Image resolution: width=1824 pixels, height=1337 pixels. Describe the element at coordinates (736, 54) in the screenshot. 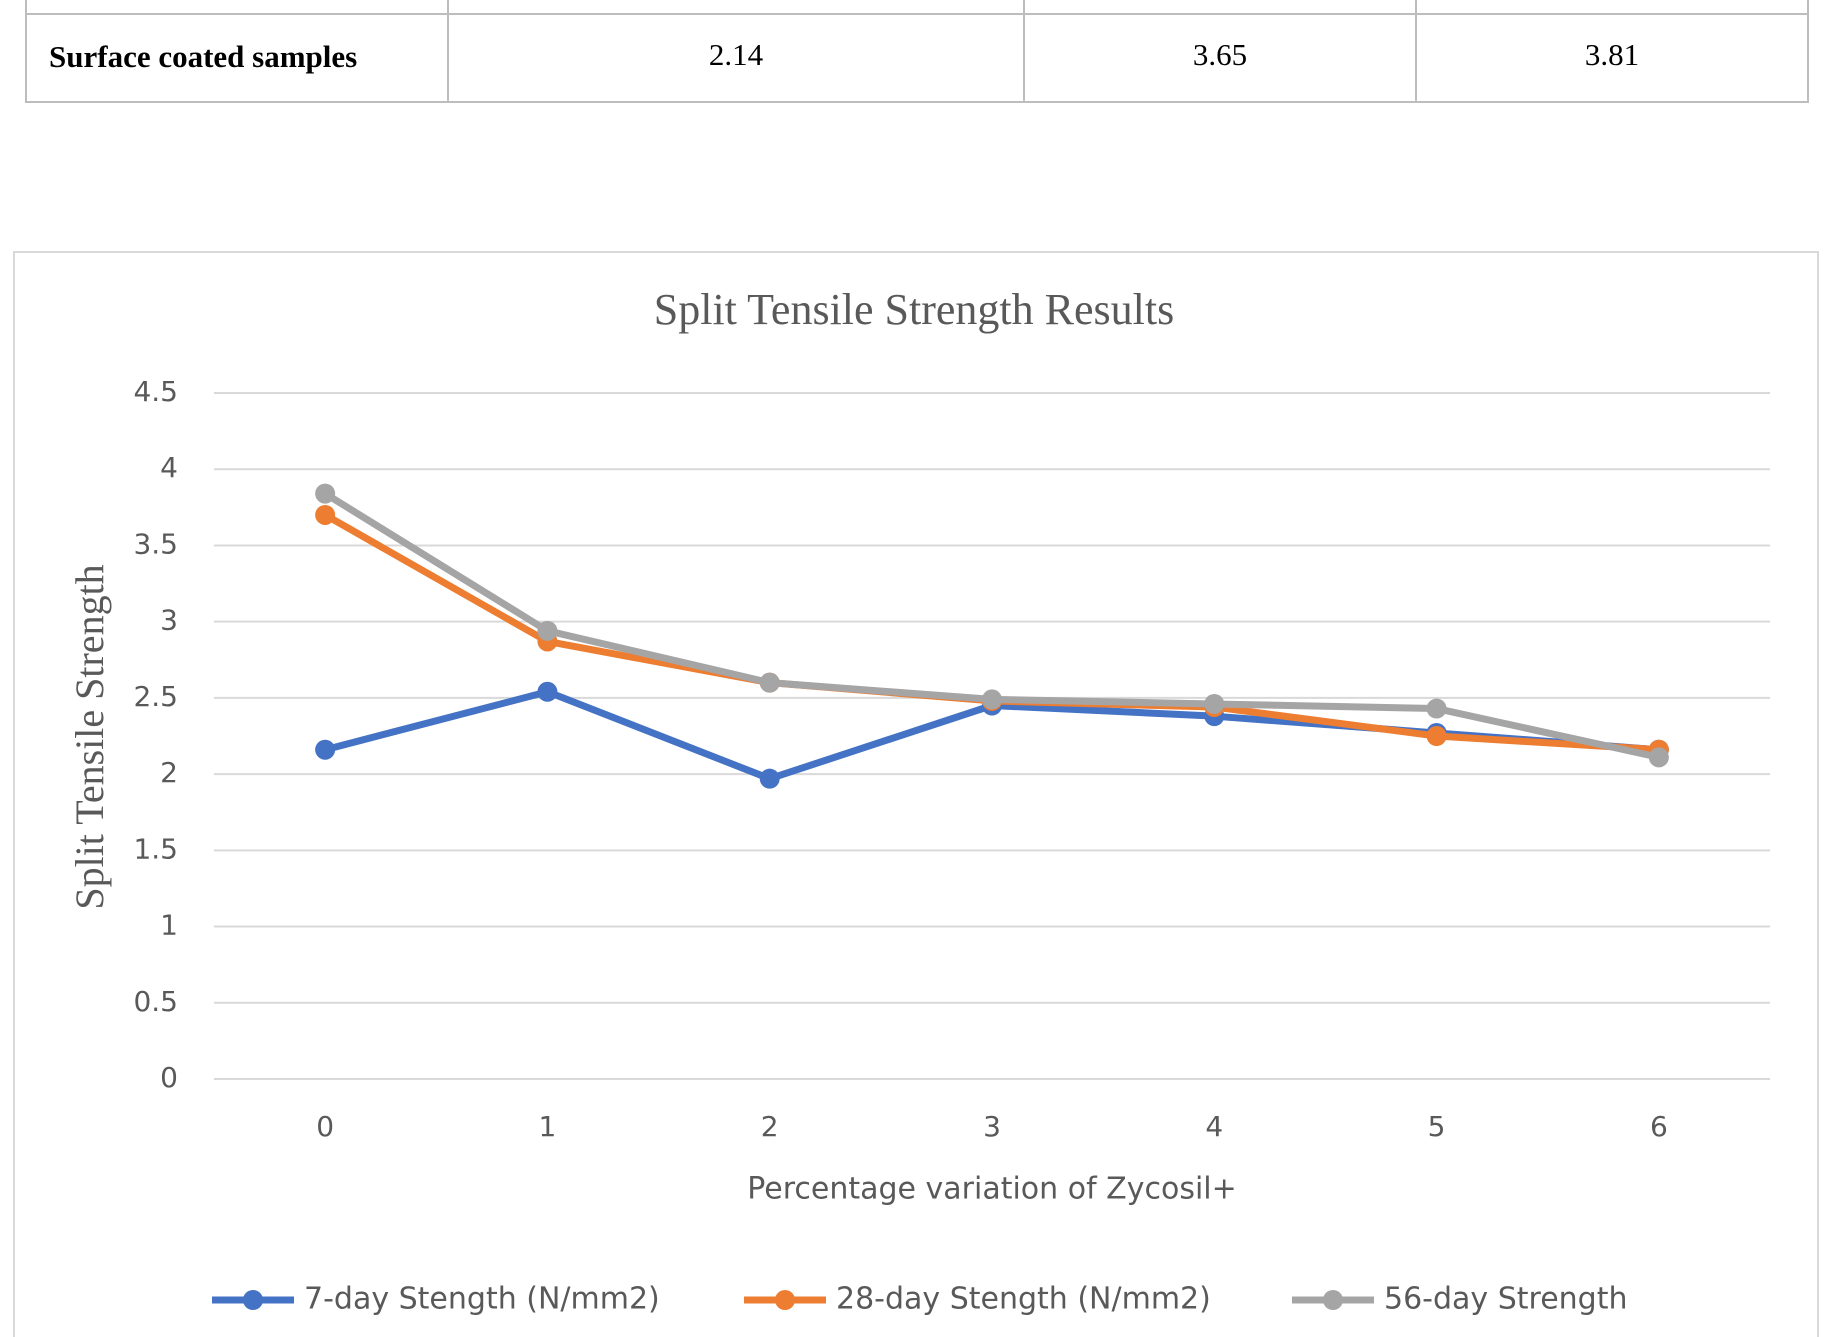

I see `table-cell: 2.14` at that location.